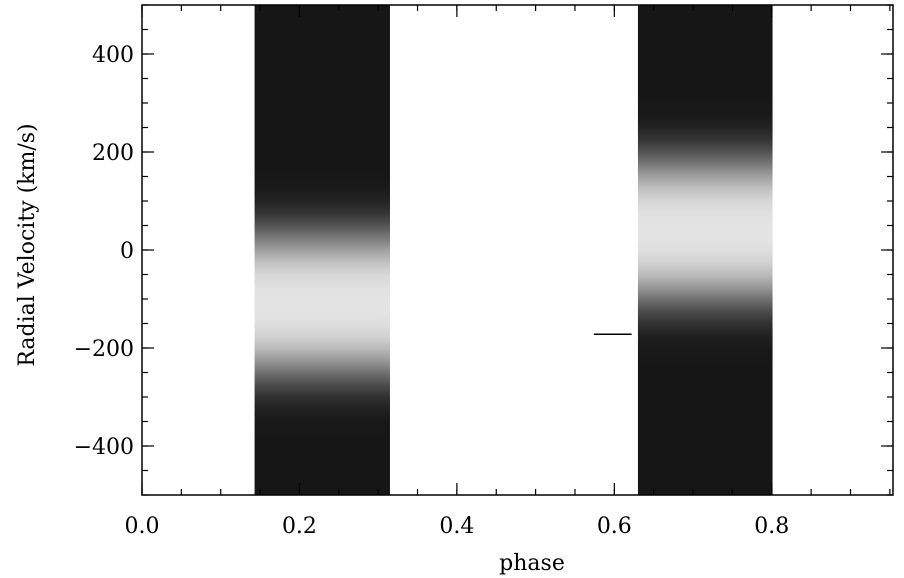  Describe the element at coordinates (104, 447) in the screenshot. I see `y-tick-label: −400` at that location.